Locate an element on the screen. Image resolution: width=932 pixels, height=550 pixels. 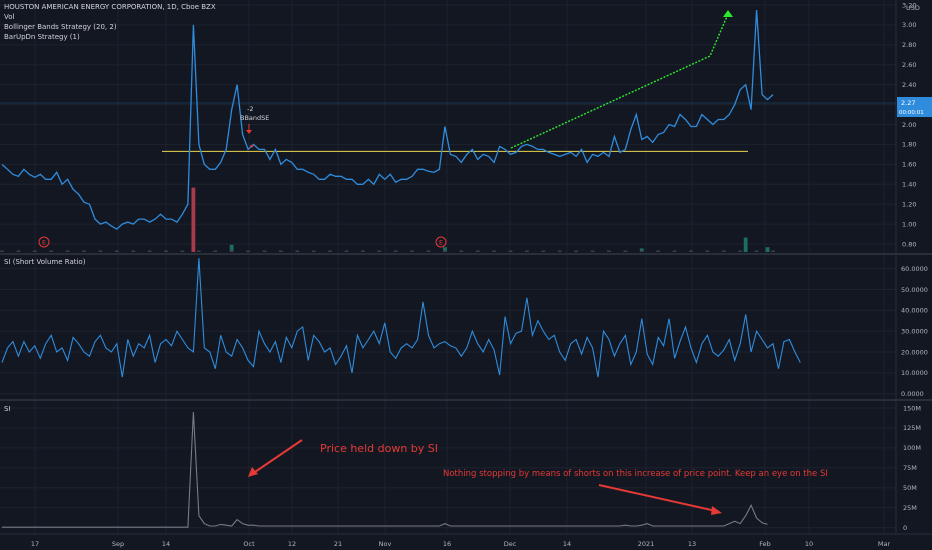
si-tick: 0 is located at coordinates (905, 528).